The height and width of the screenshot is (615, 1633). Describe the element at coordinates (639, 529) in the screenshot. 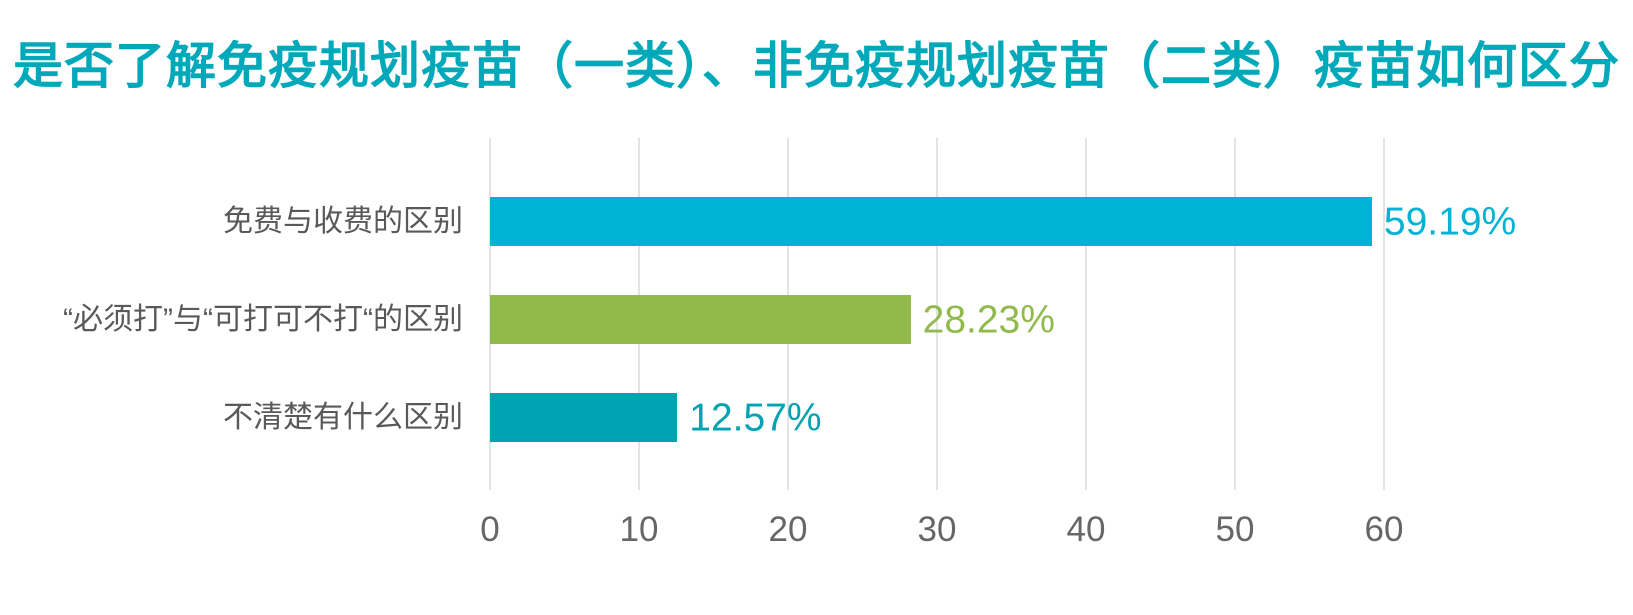

I see `x-tick-label: 10` at that location.